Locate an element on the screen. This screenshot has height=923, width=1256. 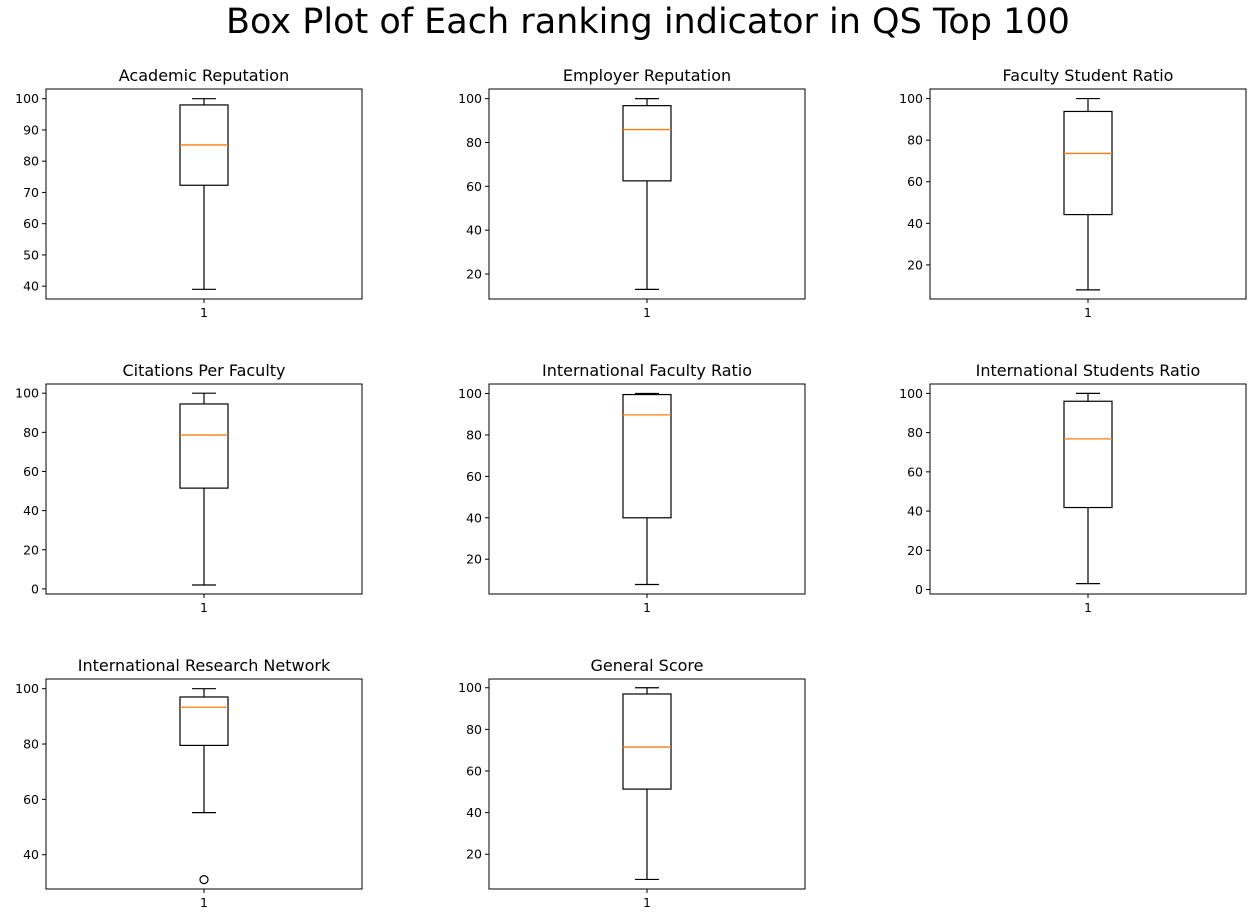
outlier-point is located at coordinates (204, 879).